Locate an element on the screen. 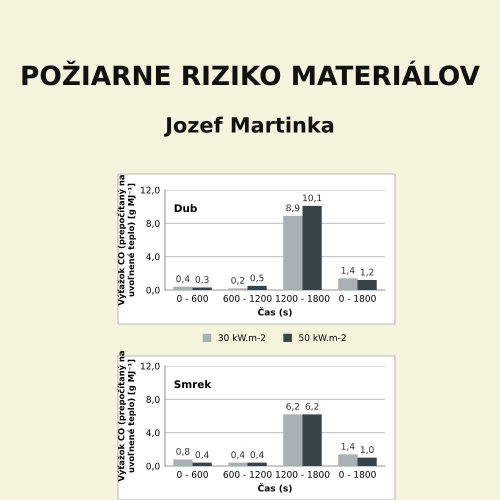  chart-title: POŽIARNE RIZIKO MATERIÁLOV is located at coordinates (251, 73).